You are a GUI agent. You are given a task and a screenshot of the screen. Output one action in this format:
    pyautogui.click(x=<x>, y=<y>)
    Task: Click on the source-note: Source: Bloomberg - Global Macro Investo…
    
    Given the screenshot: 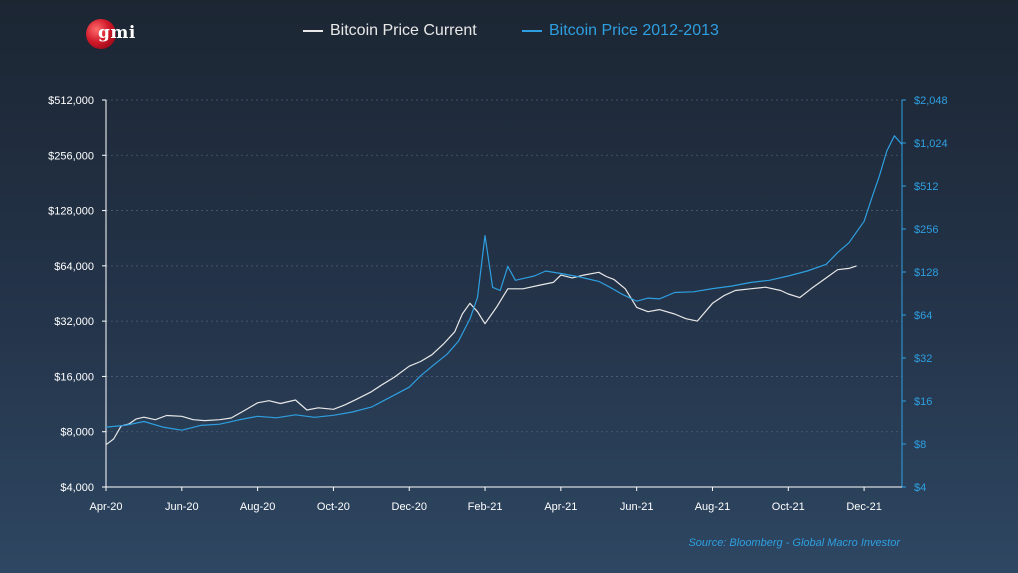 What is the action you would take?
    pyautogui.click(x=794, y=543)
    